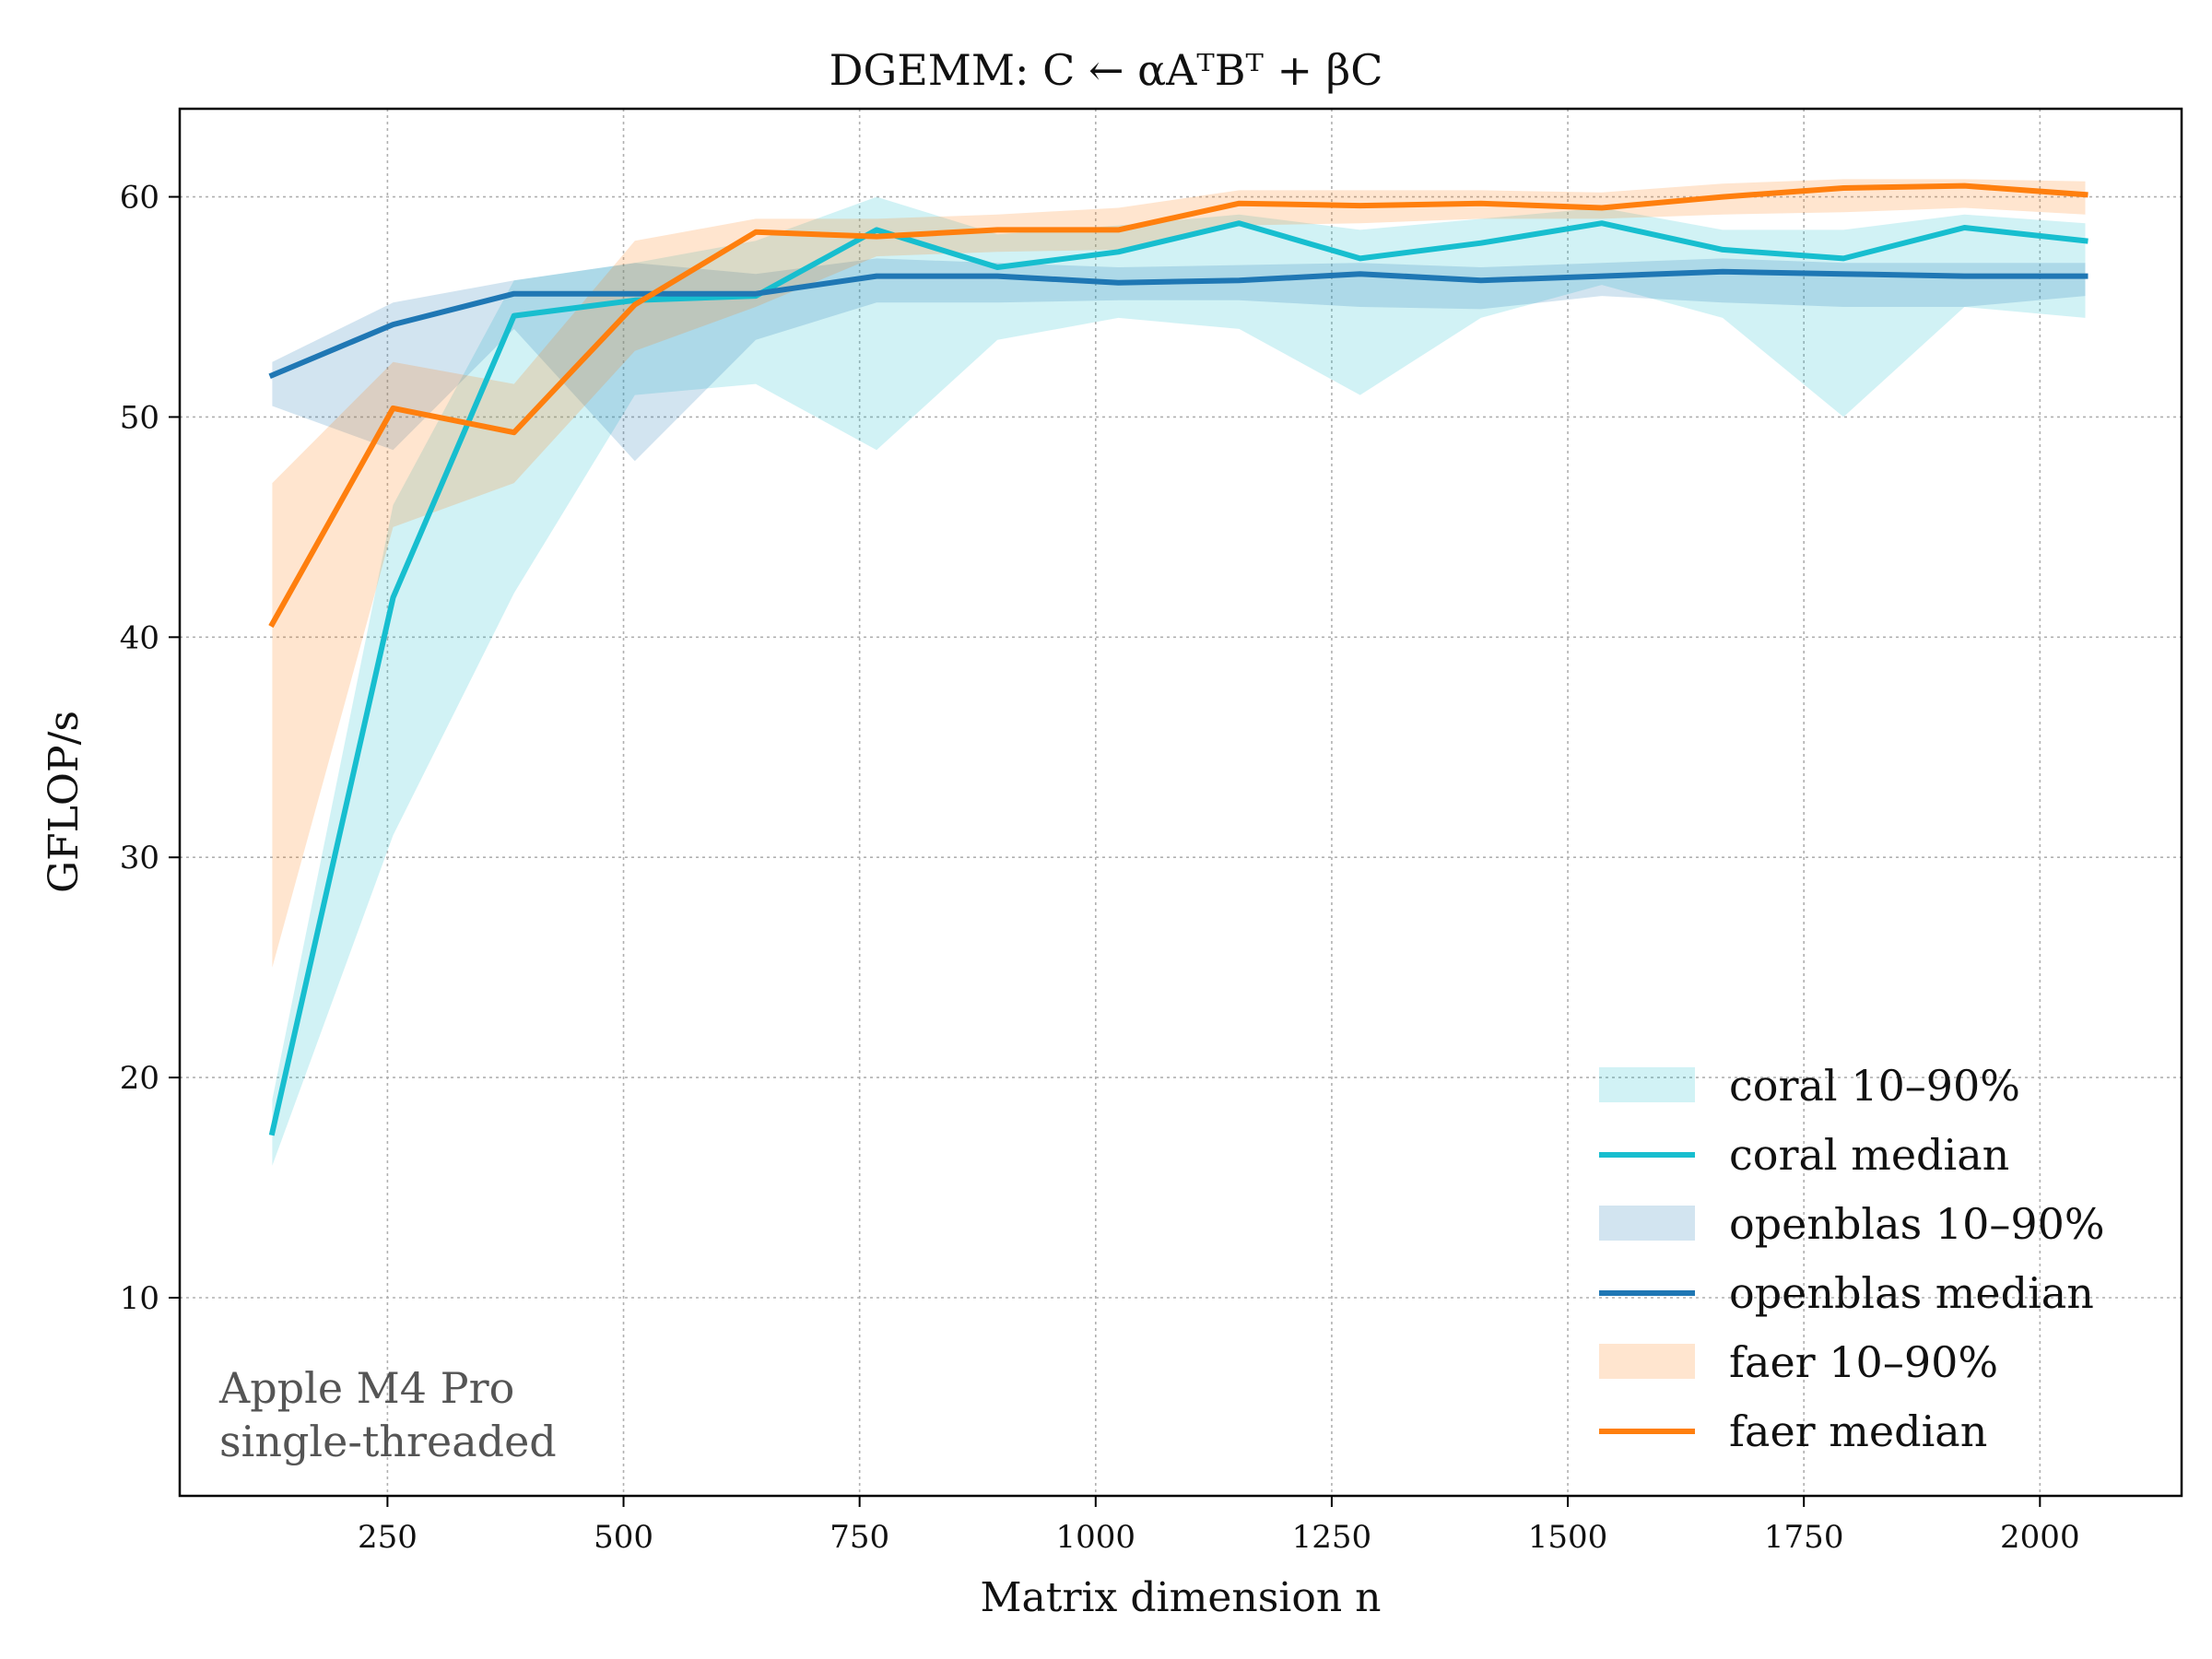  I want to click on coral-median-legend-label: coral median, so click(1869, 1155).